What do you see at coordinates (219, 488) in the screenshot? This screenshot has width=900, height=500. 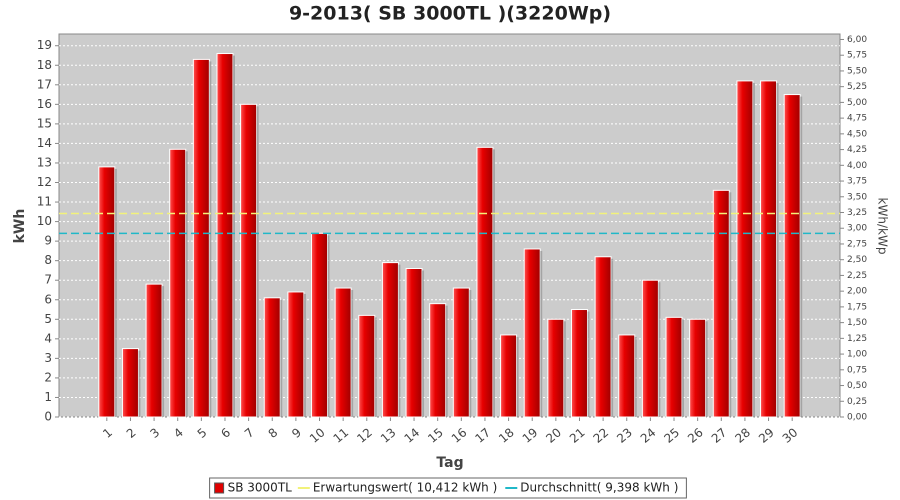 I see `legend-swatch` at bounding box center [219, 488].